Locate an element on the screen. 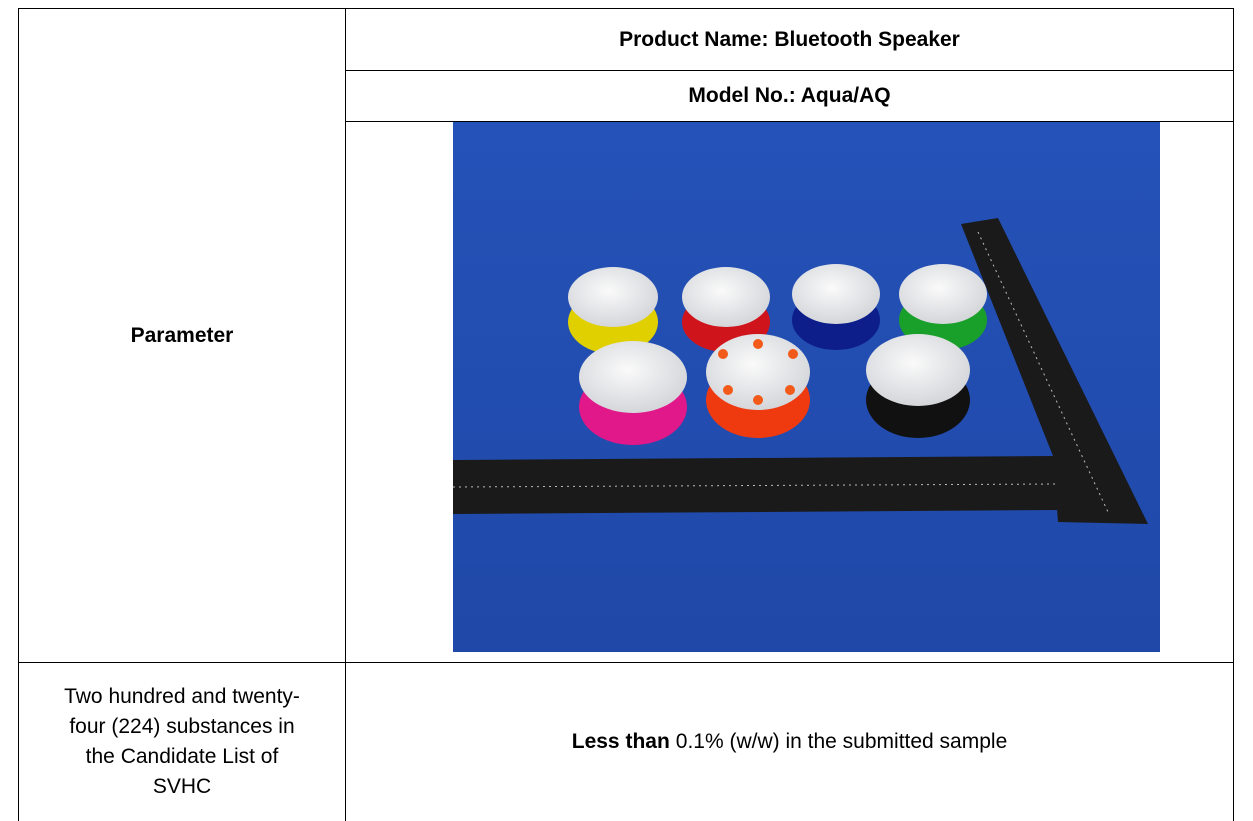 The image size is (1253, 821). parameter-label: Parameter is located at coordinates (182, 335).